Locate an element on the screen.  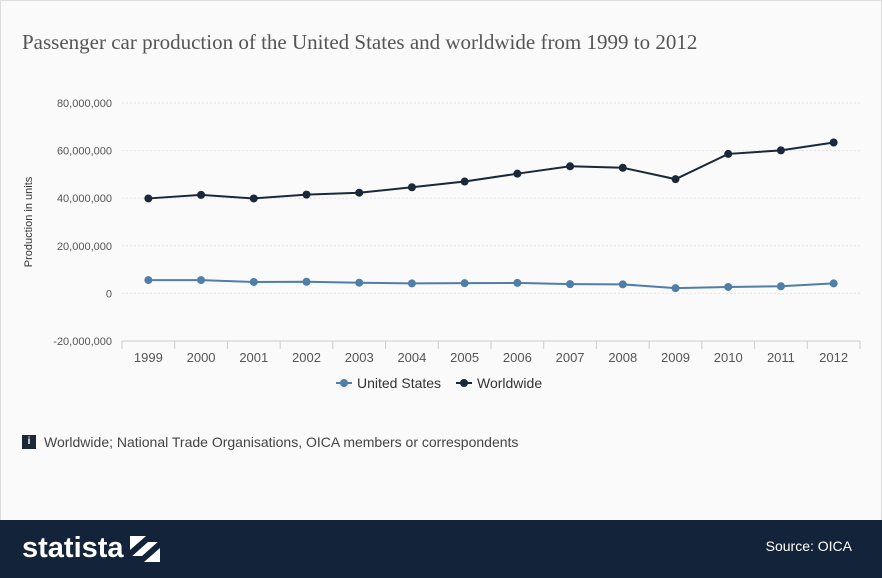
y-tick-label: 80,000,000 is located at coordinates (84, 104).